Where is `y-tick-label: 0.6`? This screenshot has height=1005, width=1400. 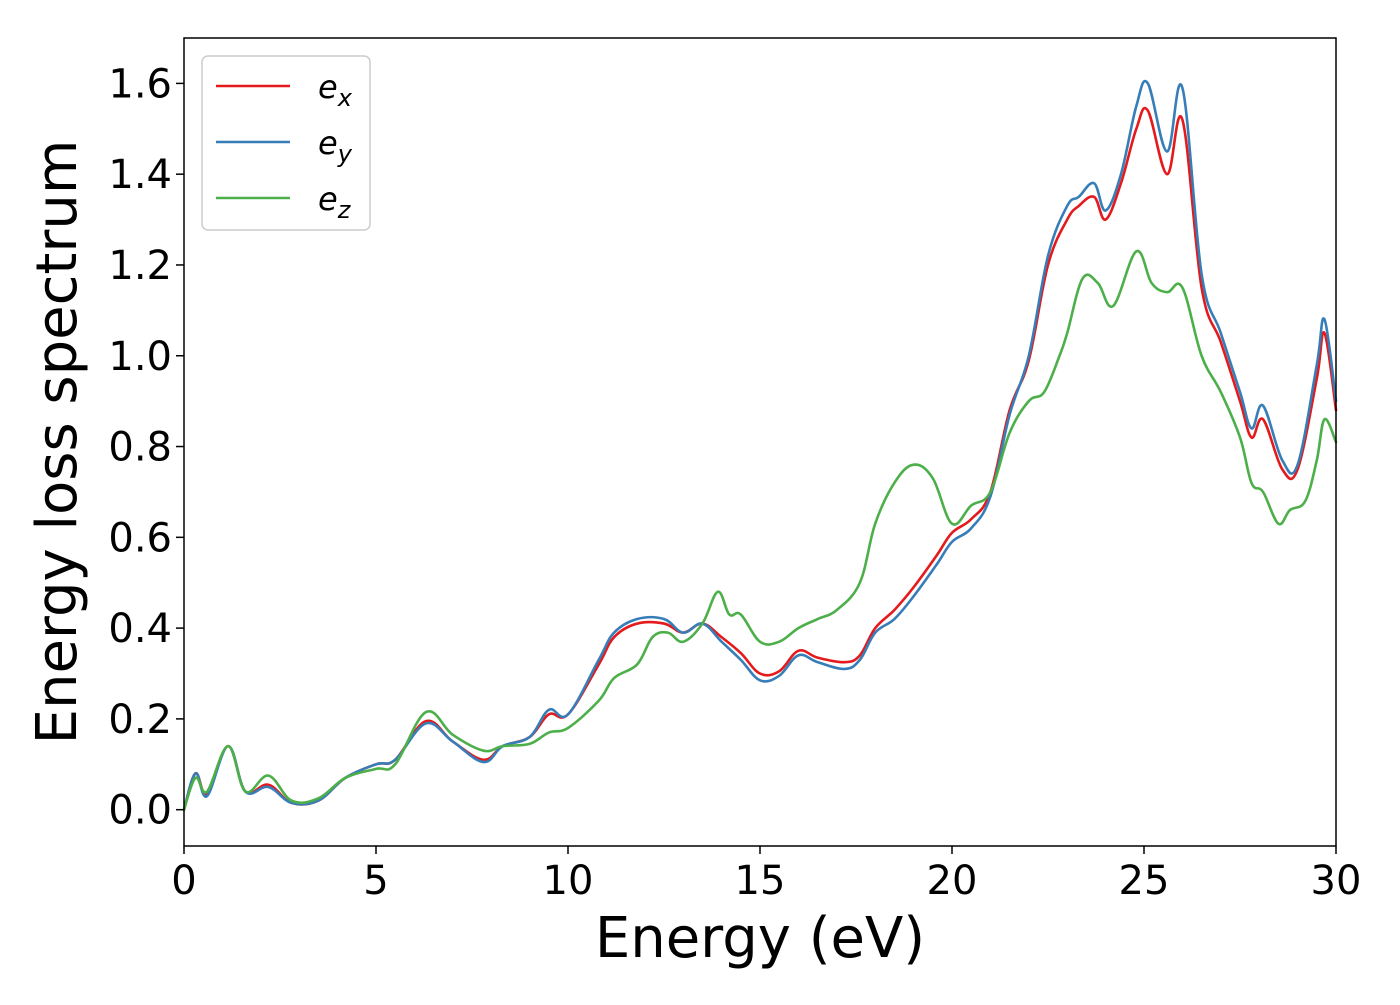 y-tick-label: 0.6 is located at coordinates (140, 538).